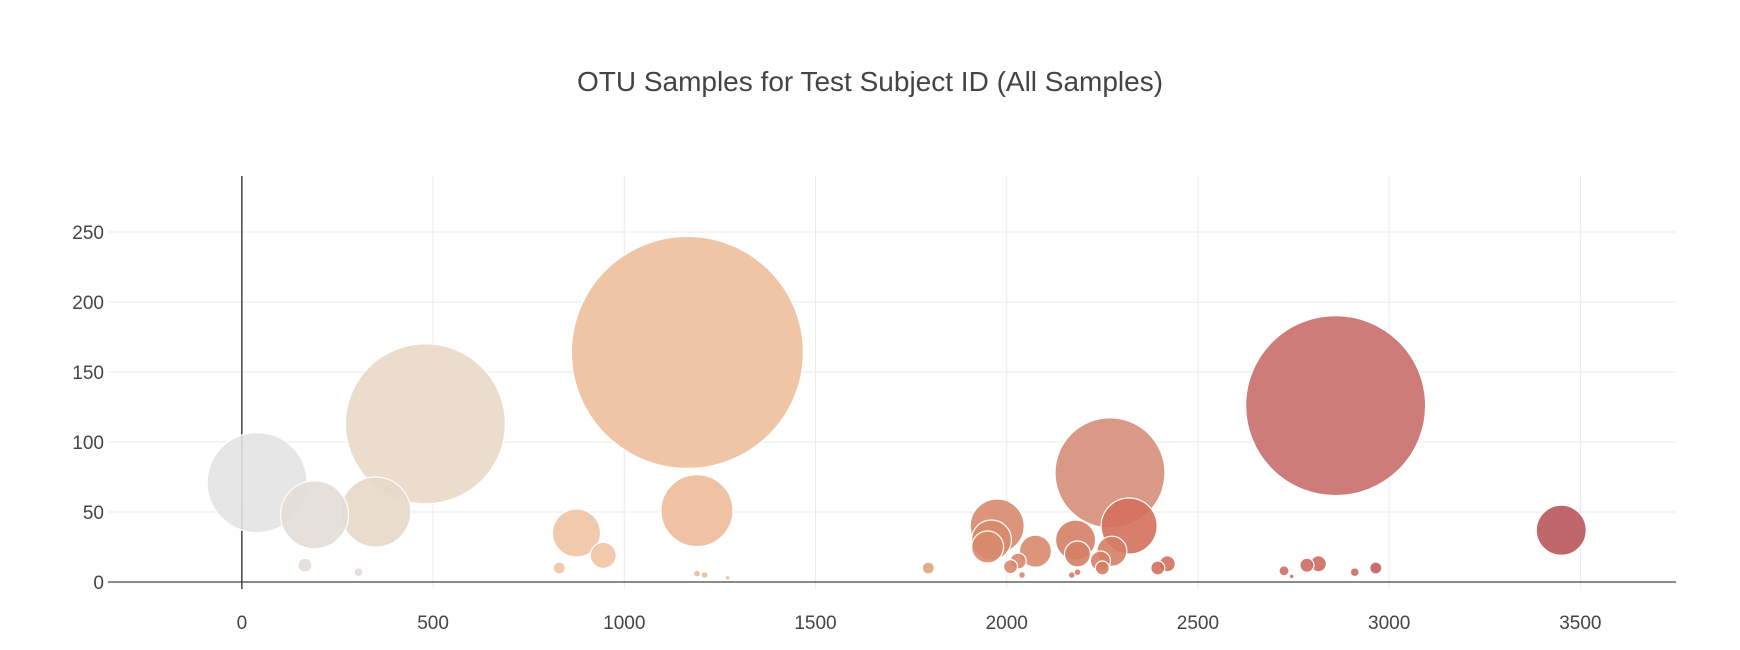 This screenshot has width=1740, height=650. What do you see at coordinates (88, 443) in the screenshot?
I see `y-tick-label: 100` at bounding box center [88, 443].